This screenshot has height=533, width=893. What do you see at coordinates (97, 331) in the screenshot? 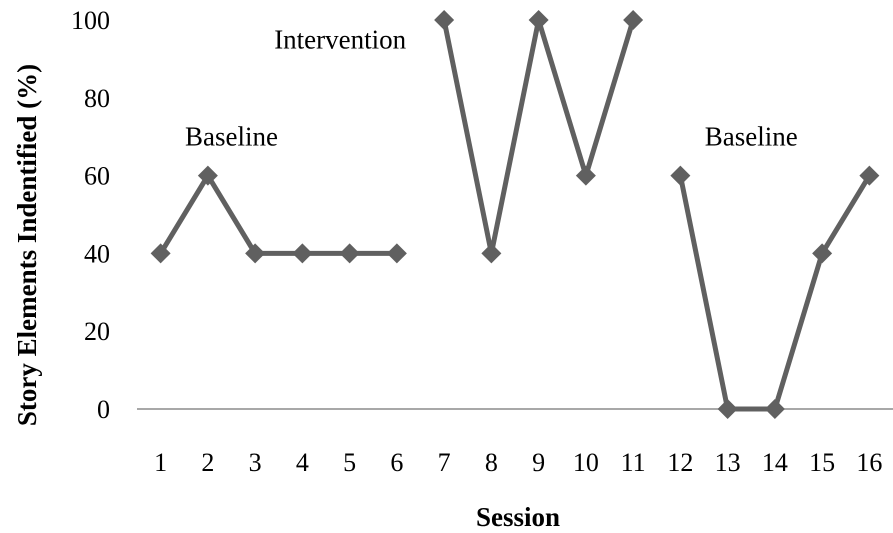
I see `y-tick-label: 20` at bounding box center [97, 331].